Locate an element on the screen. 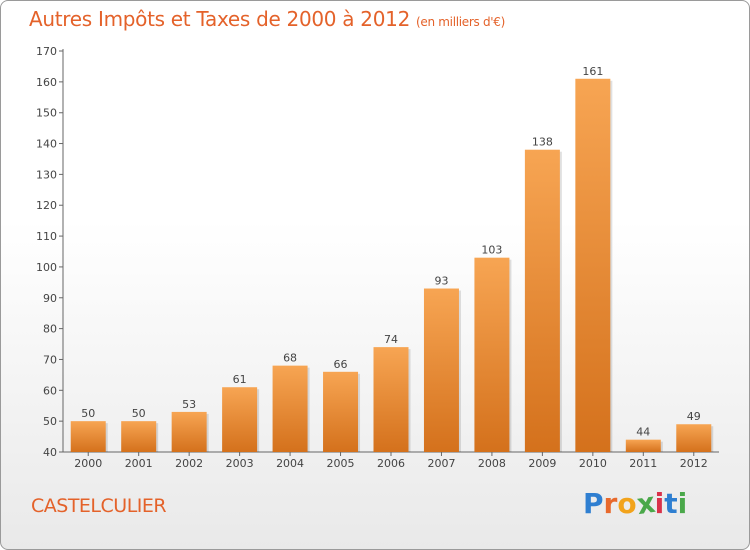 Image resolution: width=750 pixels, height=550 pixels. x-tick-label: 2002 is located at coordinates (189, 463).